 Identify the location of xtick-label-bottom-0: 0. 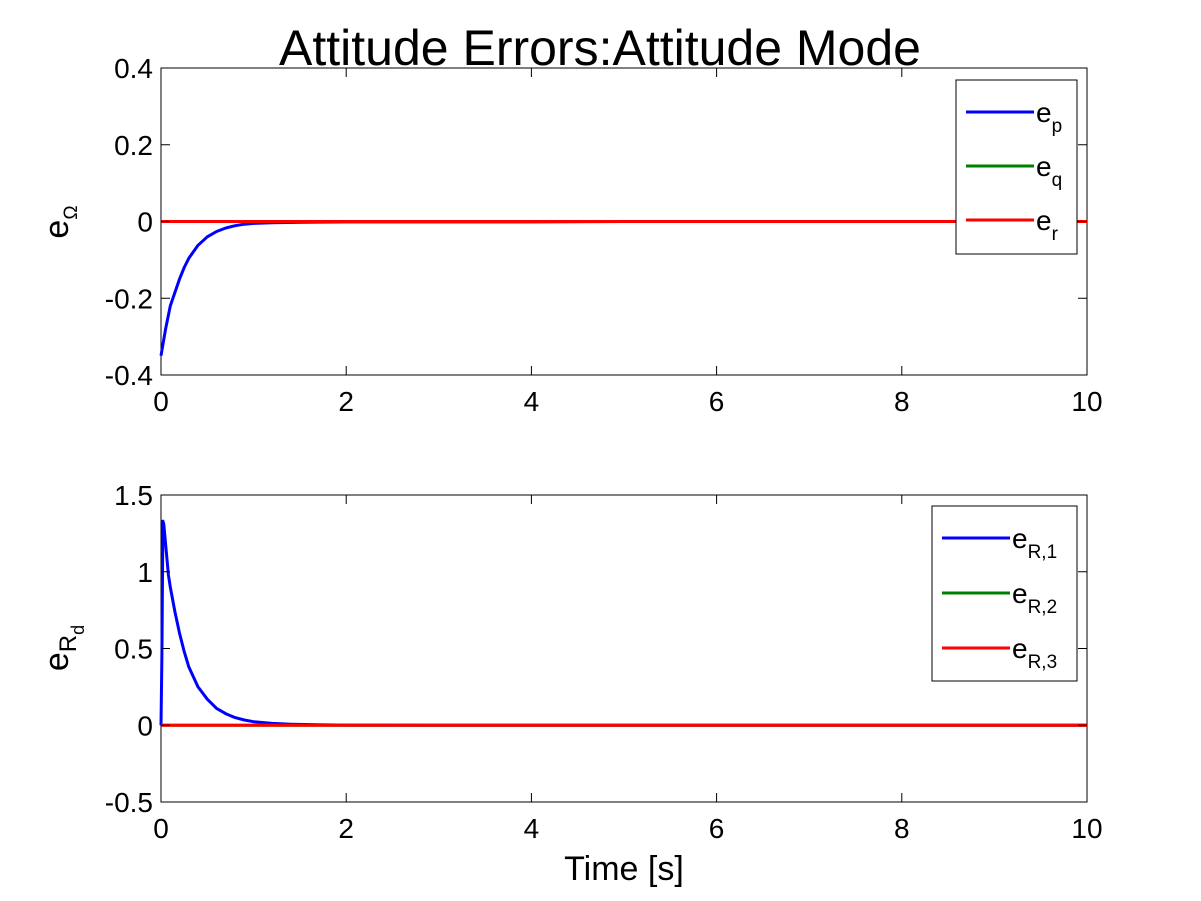
(161, 828).